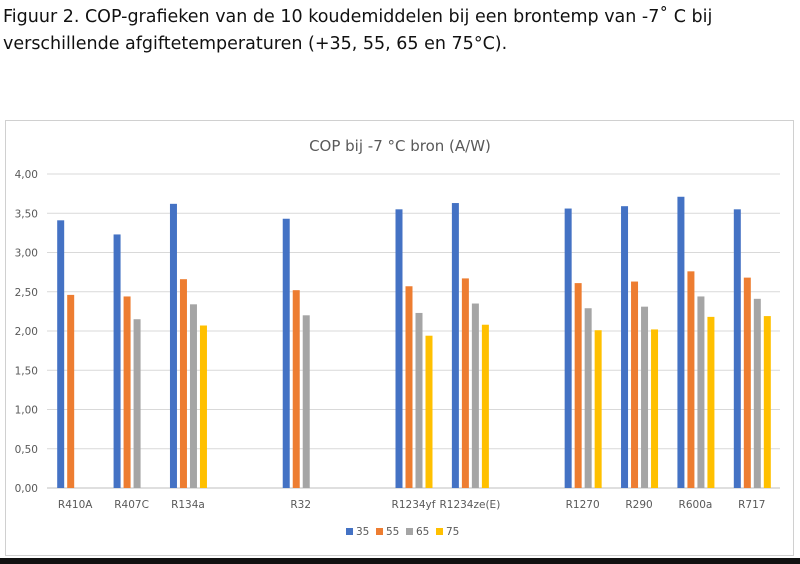 The width and height of the screenshot is (800, 564). I want to click on x-tick-label: R410A, so click(75, 505).